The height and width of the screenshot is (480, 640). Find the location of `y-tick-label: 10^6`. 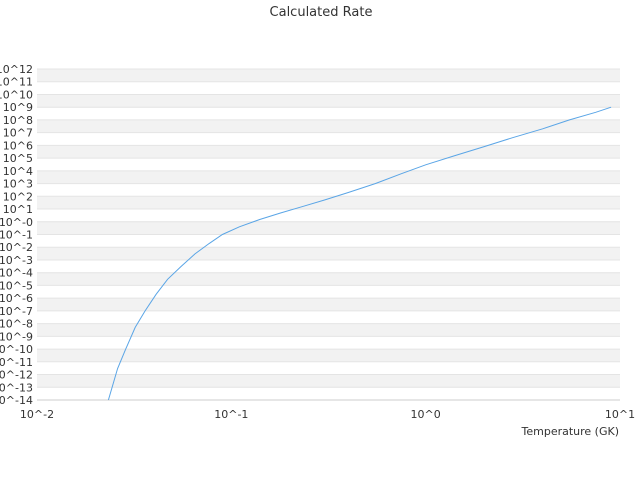

y-tick-label: 10^6 is located at coordinates (18, 145).